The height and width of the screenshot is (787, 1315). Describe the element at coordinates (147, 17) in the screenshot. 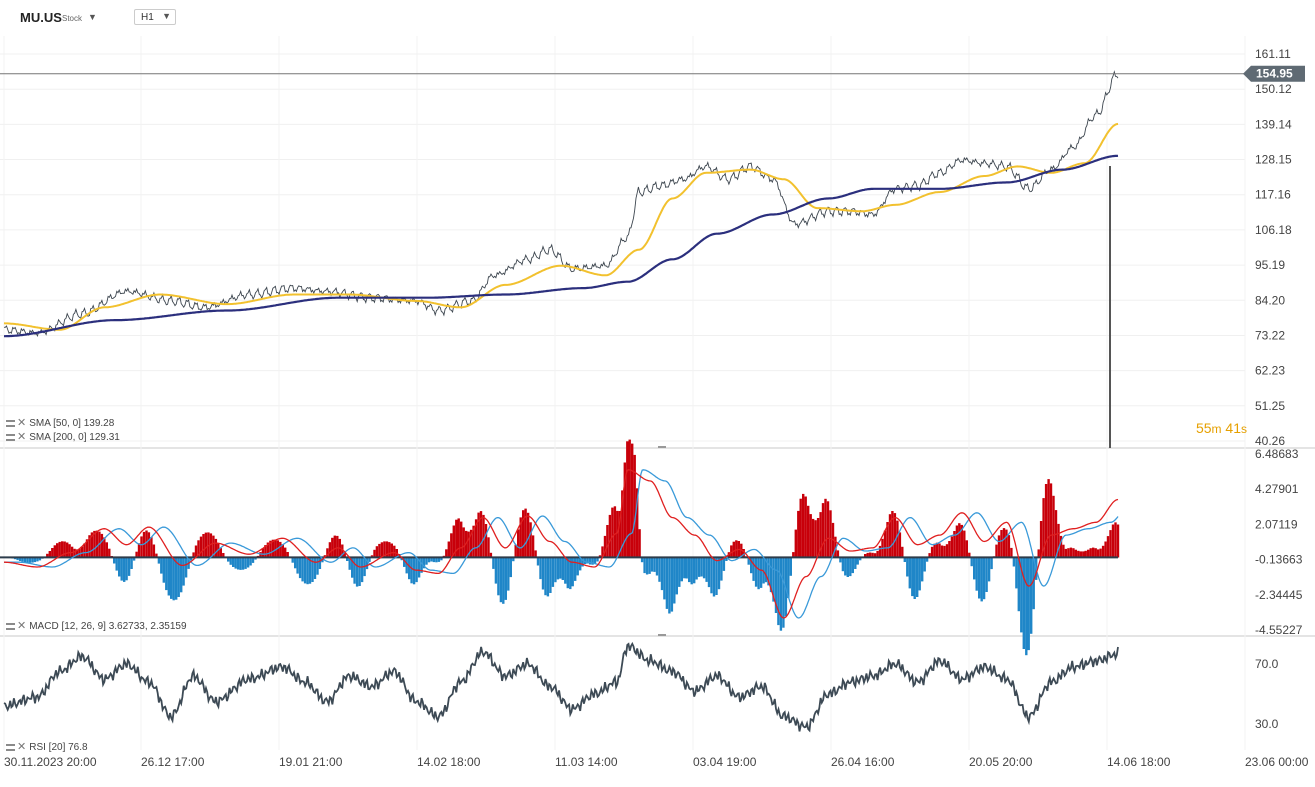

I see `timeframe-value: H1` at that location.